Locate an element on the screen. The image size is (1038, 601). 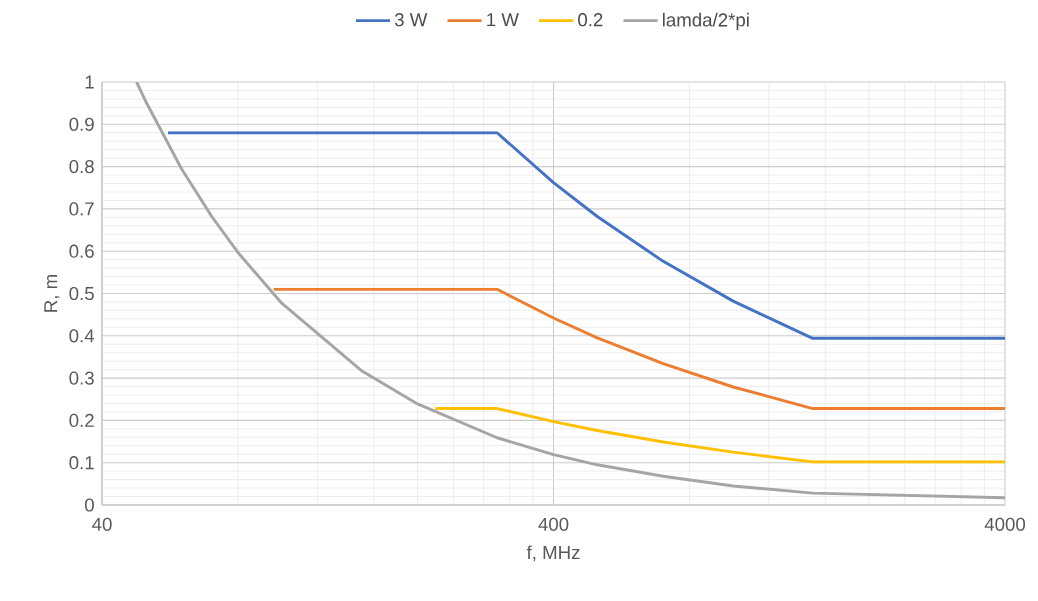
y-tick-label: 0.6 is located at coordinates (81, 251).